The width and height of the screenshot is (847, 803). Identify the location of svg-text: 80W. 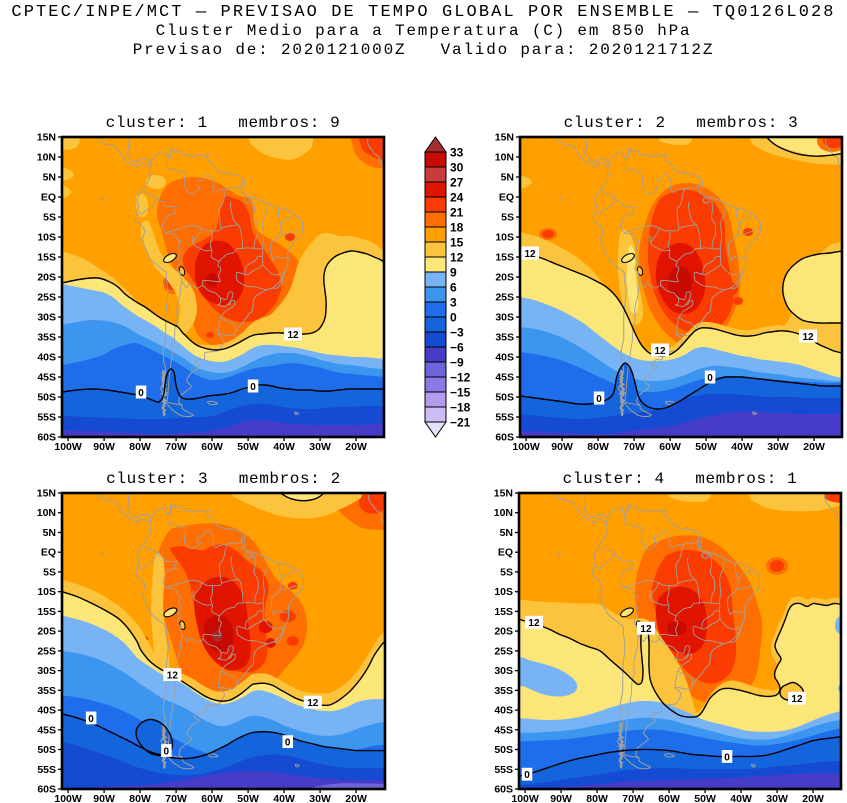
(140, 447).